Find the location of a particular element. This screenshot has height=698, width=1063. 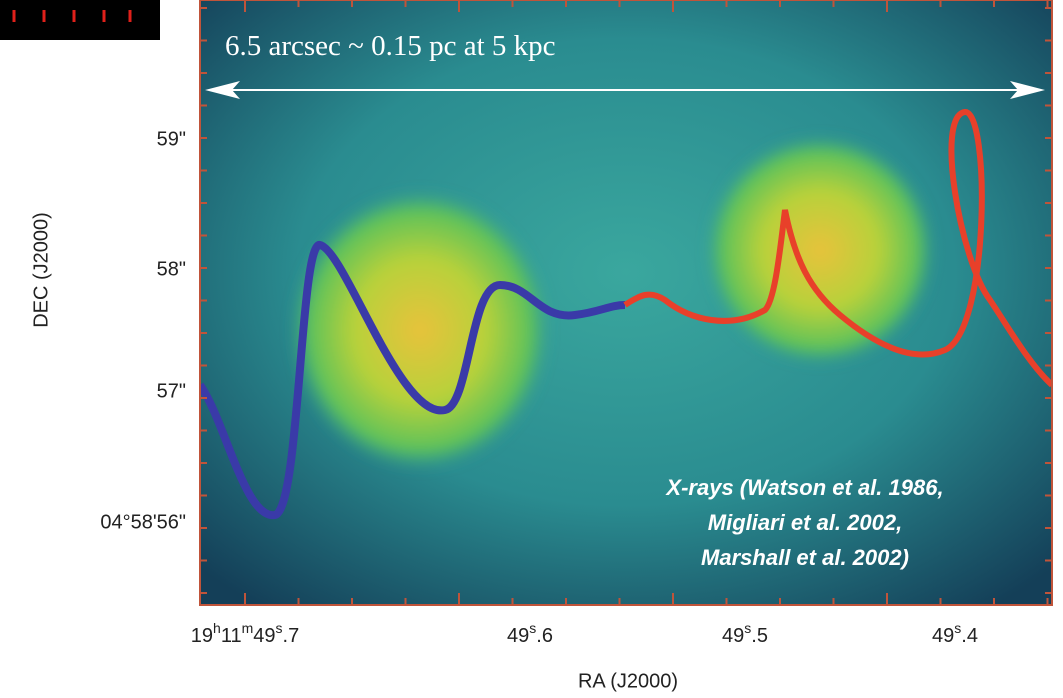

y-tick-label: 04°58'56" is located at coordinates (143, 522).